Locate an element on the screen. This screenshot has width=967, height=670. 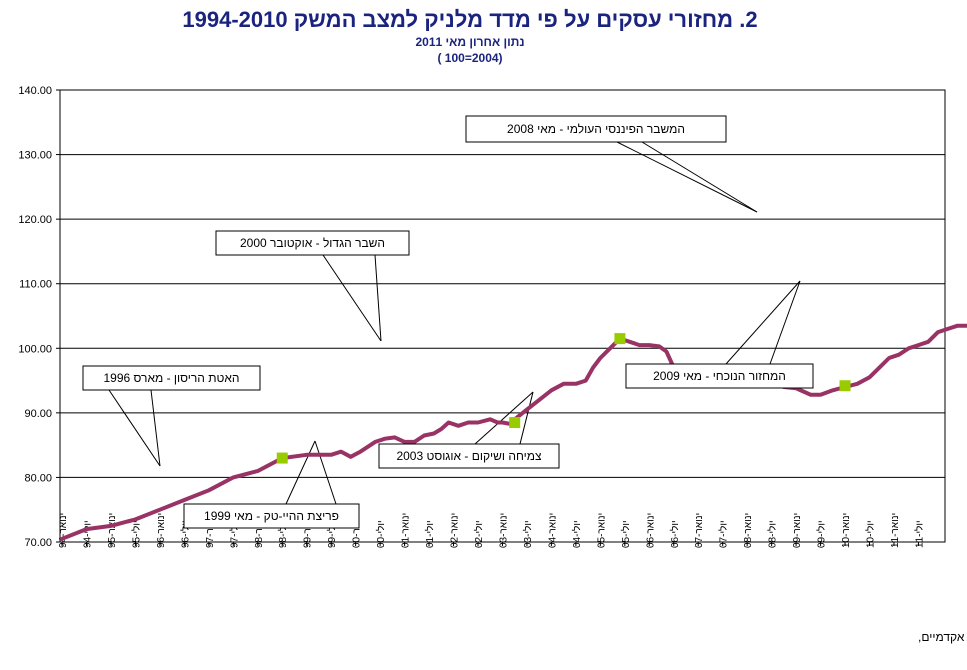
annotation-label: פריצת ההיי-טק - מאי 1999 is located at coordinates (271, 516).